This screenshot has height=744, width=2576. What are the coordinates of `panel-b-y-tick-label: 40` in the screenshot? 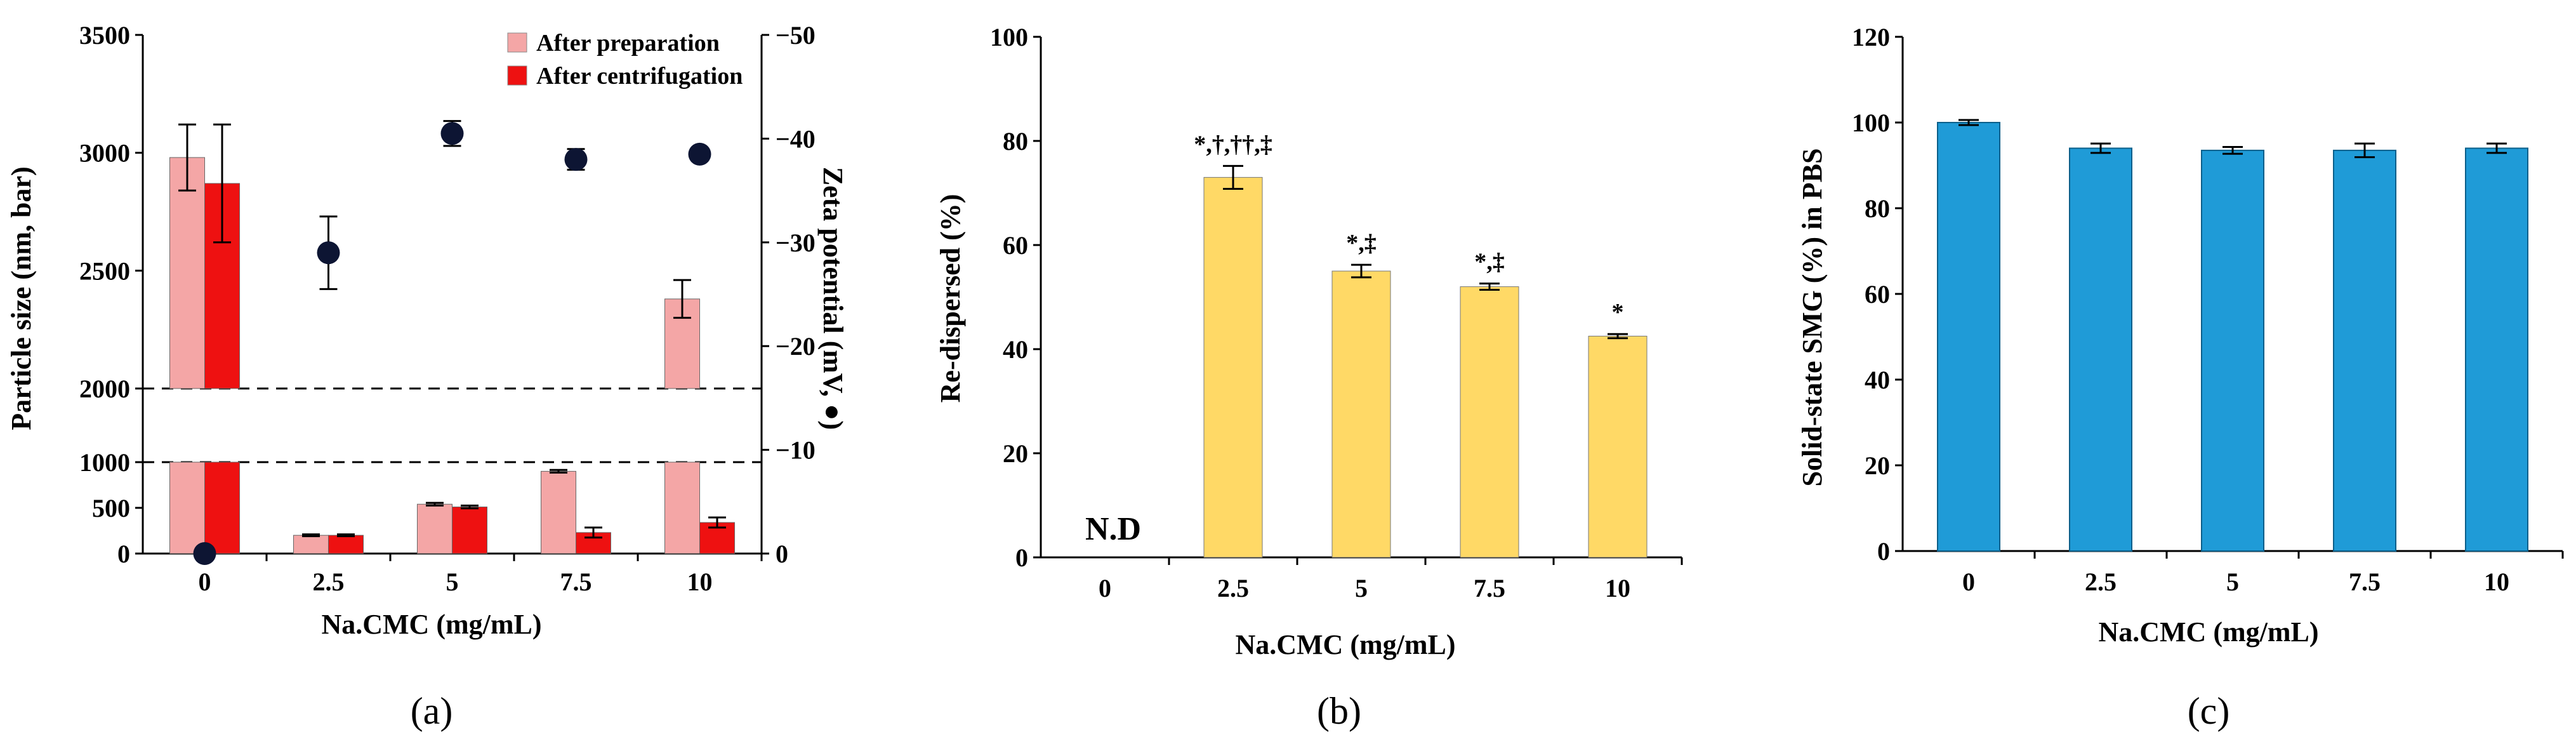 It's located at (1016, 349).